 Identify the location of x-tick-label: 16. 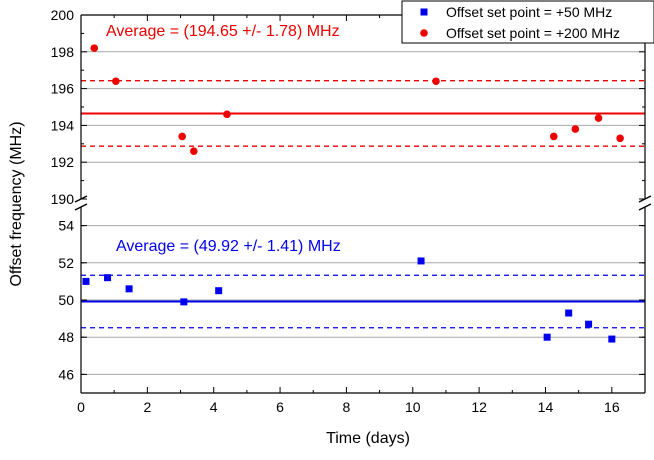
(612, 407).